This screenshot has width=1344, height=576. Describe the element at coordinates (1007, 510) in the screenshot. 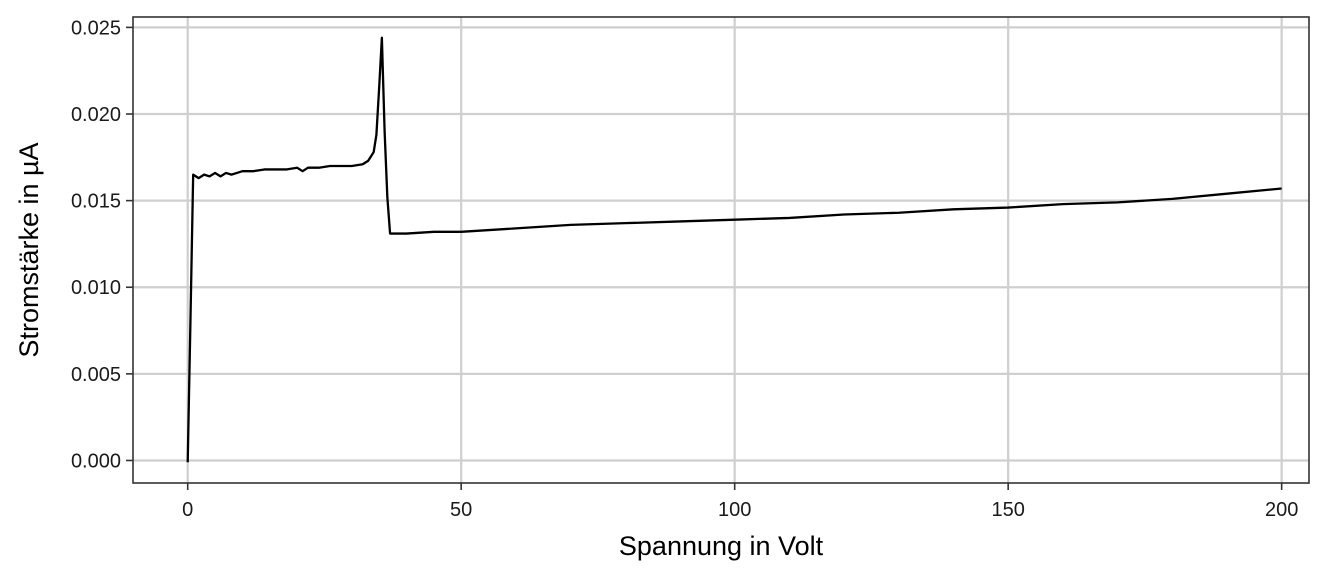

I see `x-tick-label: 150` at that location.